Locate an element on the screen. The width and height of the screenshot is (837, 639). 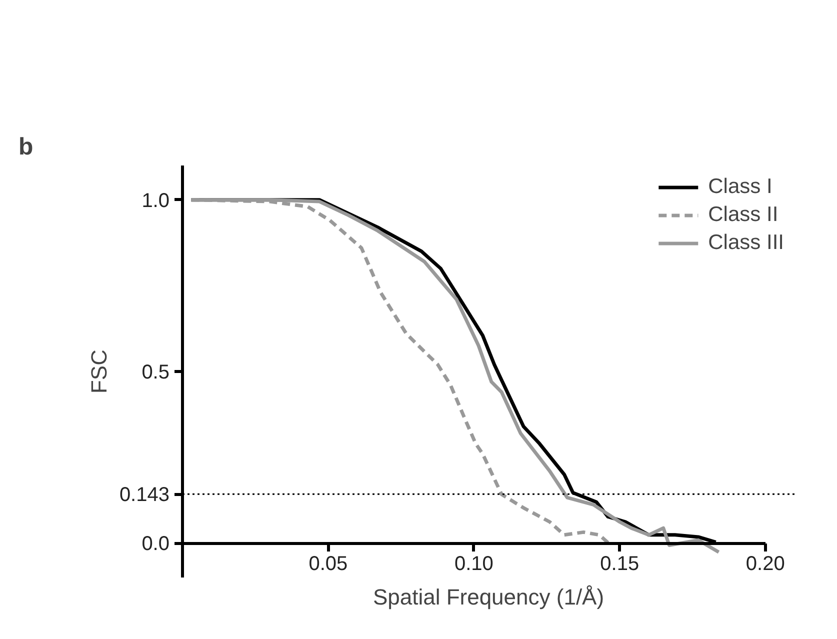
y-tick-label: 1.0 is located at coordinates (156, 201).